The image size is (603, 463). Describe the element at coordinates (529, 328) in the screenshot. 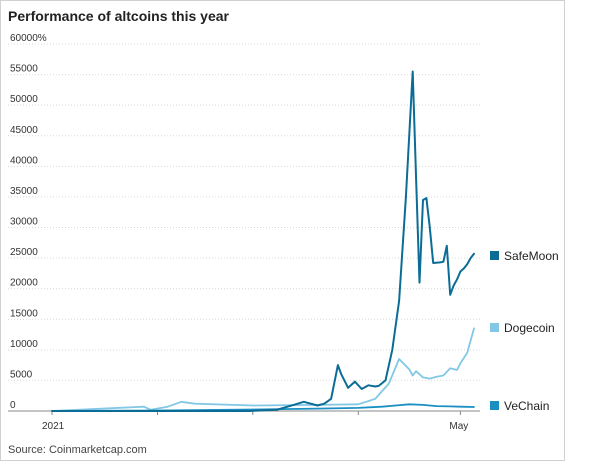

I see `legend-label-dogecoin: Dogecoin` at that location.